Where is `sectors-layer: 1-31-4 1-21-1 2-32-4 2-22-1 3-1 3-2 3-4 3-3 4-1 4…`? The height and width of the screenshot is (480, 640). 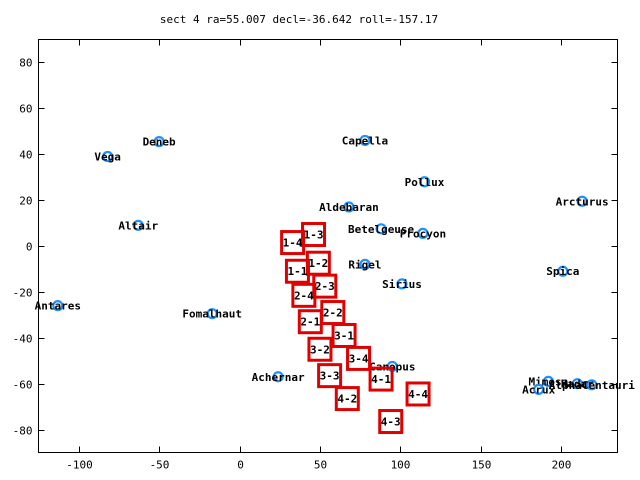 sectors-layer: 1-31-4 1-21-1 2-32-4 2-22-1 3-1 3-2 3-4 3-3 4-1 4… is located at coordinates (355, 328).